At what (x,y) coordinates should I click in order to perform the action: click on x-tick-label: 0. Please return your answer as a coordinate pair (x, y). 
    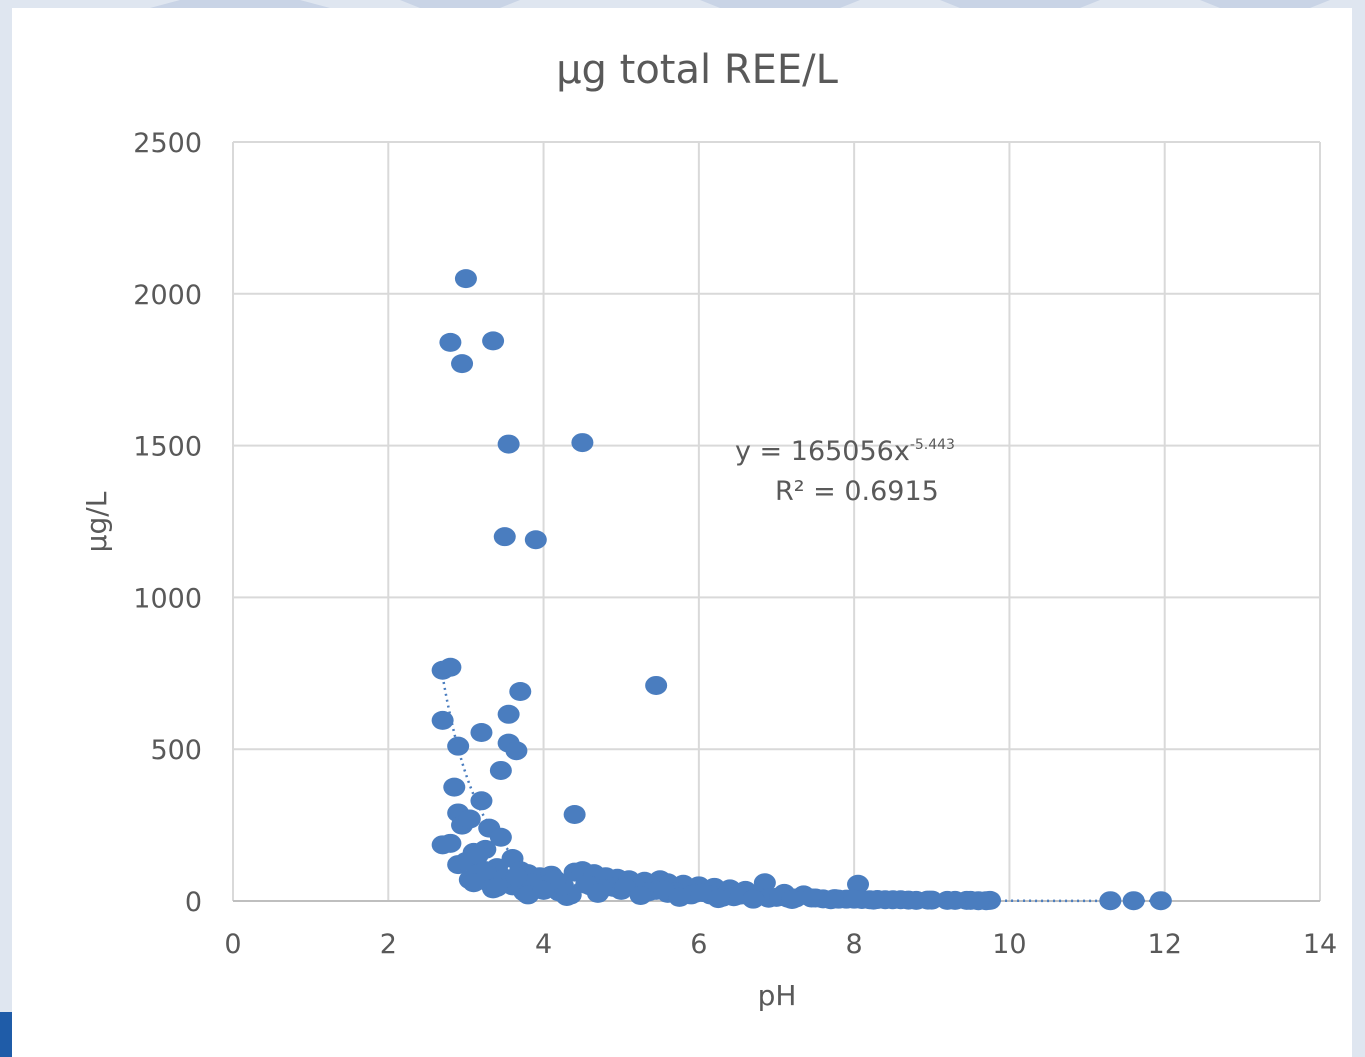
    Looking at the image, I should click on (232, 944).